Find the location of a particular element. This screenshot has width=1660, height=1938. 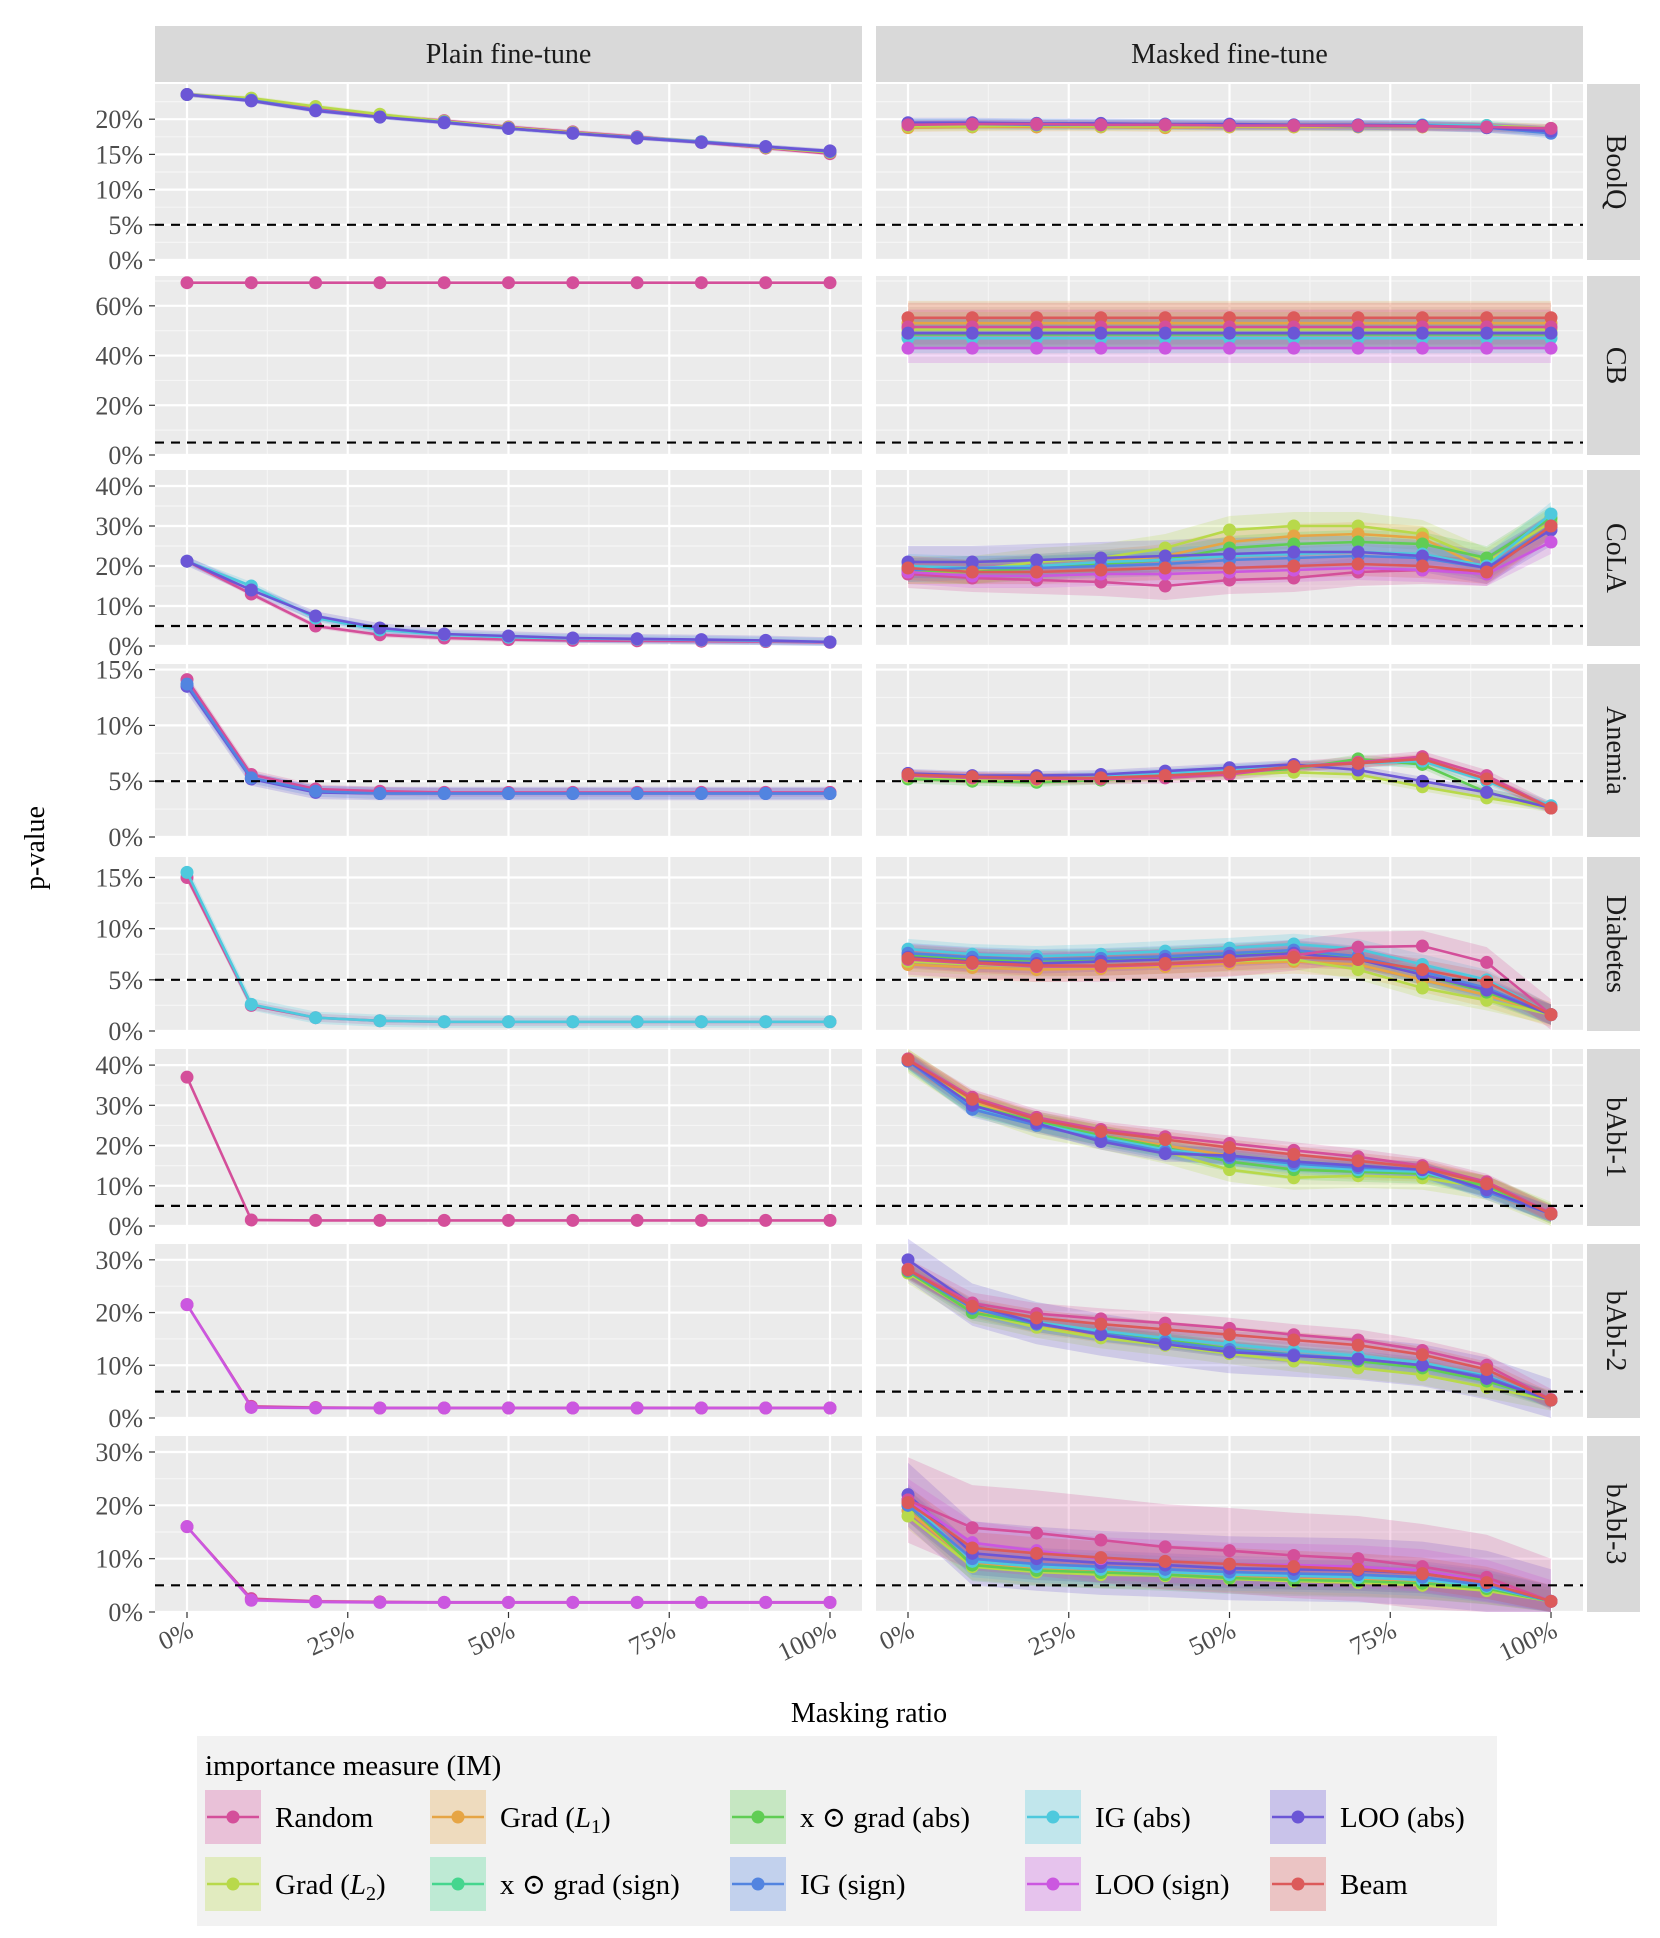

point-grad_l2 is located at coordinates (908, 1516).